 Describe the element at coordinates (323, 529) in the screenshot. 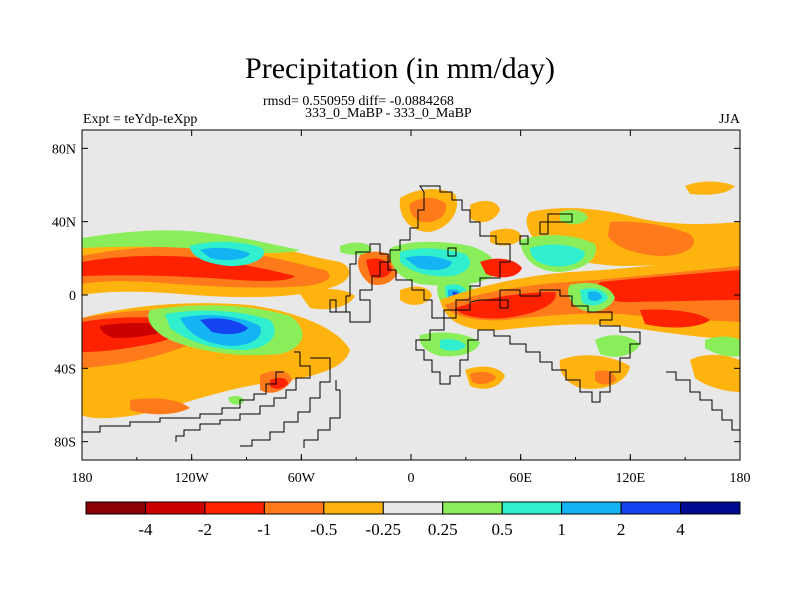

I see `colorbar-label: -0.5` at that location.